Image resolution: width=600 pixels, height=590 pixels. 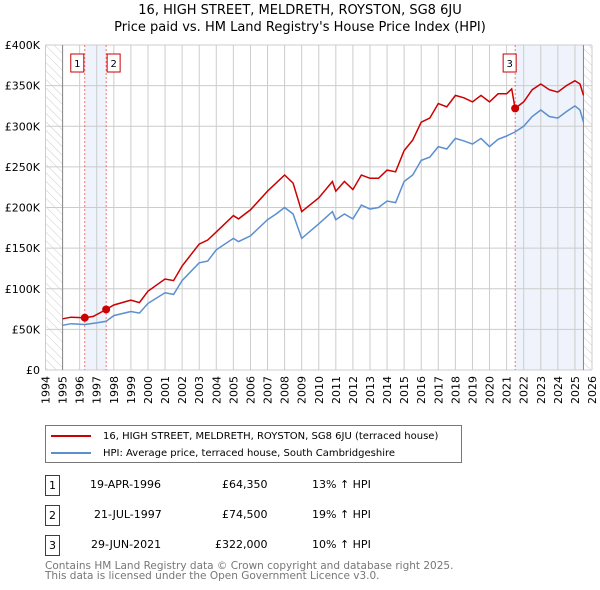 I want to click on sale-hpi: 13% ↑ HPI, so click(x=341, y=484).